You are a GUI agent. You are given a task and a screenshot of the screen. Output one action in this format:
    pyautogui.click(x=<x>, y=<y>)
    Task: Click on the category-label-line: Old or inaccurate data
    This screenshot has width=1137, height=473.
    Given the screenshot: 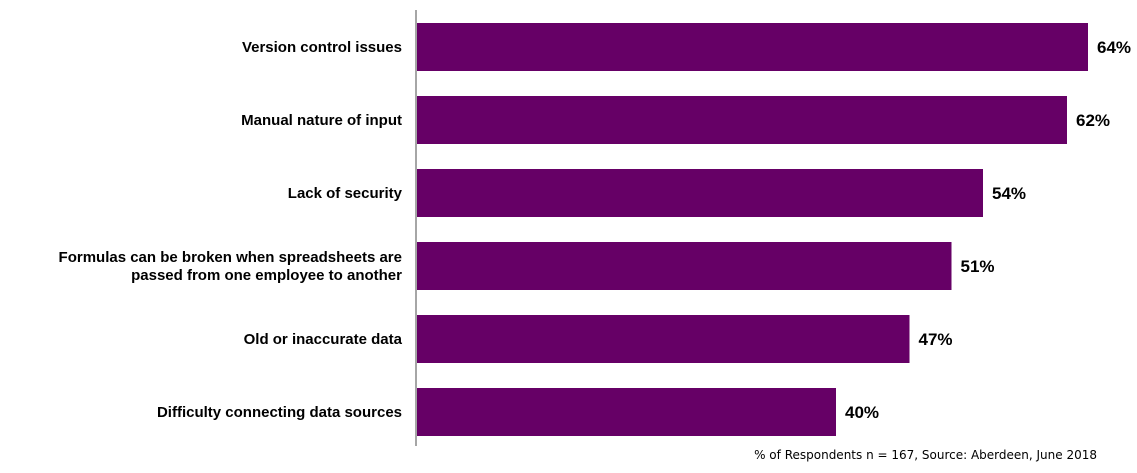 What is the action you would take?
    pyautogui.click(x=323, y=339)
    